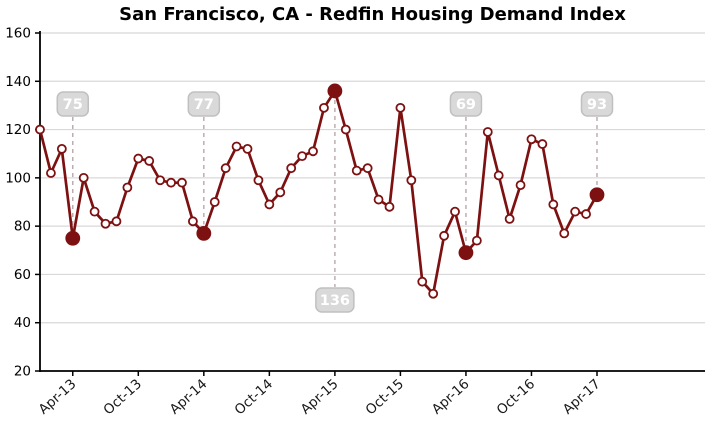 The image size is (720, 432). I want to click on y-axis-label: 40, so click(22, 323).